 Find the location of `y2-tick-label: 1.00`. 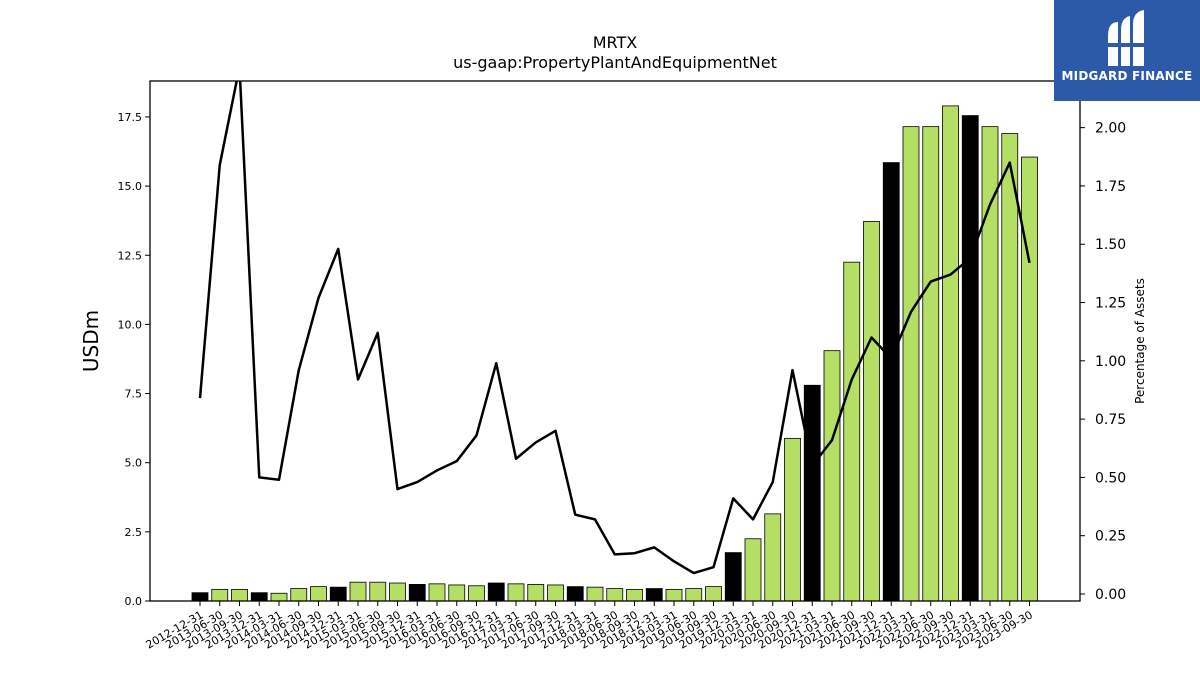

y2-tick-label: 1.00 is located at coordinates (1110, 362).